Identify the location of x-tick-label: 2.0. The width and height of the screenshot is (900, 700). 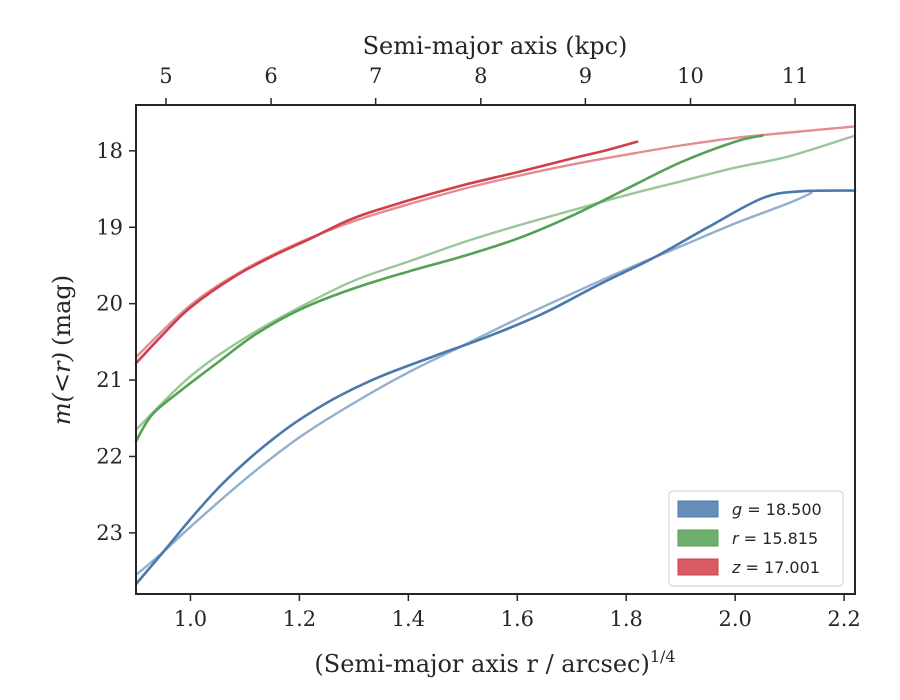
(734, 619).